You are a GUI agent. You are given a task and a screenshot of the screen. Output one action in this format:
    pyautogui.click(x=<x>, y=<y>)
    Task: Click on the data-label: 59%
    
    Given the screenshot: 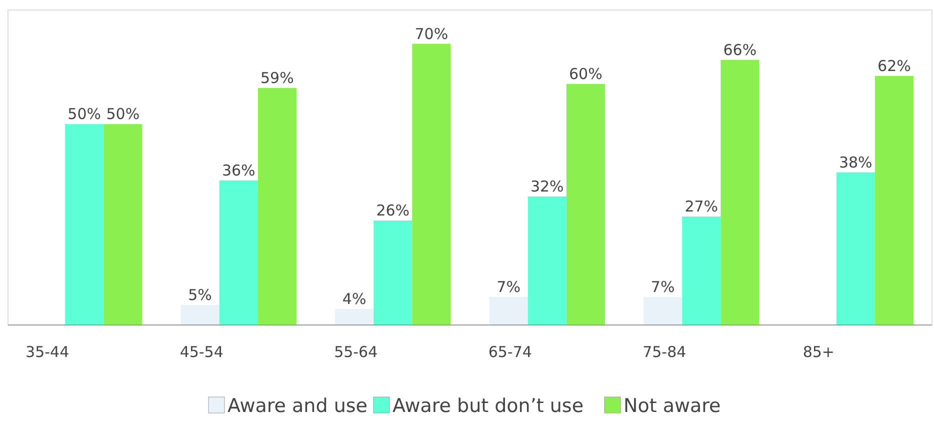 What is the action you would take?
    pyautogui.click(x=277, y=77)
    